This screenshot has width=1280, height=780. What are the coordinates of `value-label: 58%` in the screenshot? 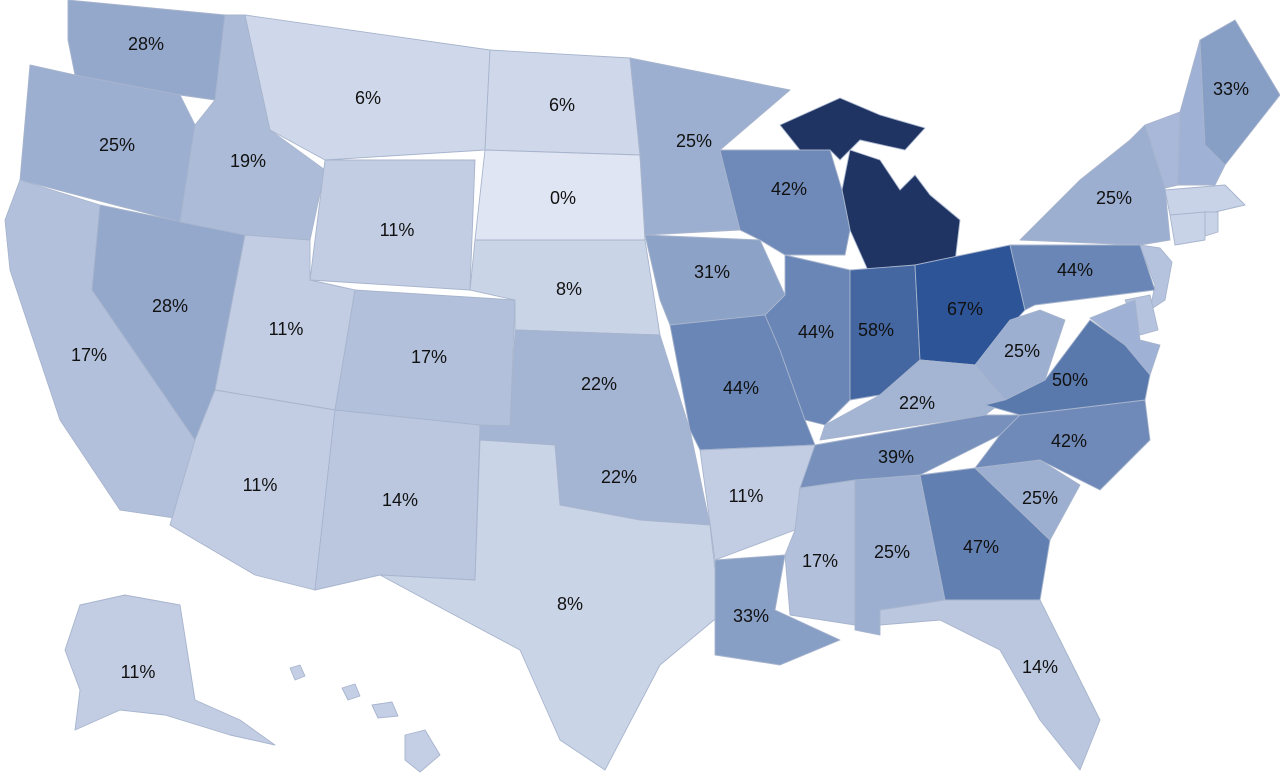 It's located at (876, 330).